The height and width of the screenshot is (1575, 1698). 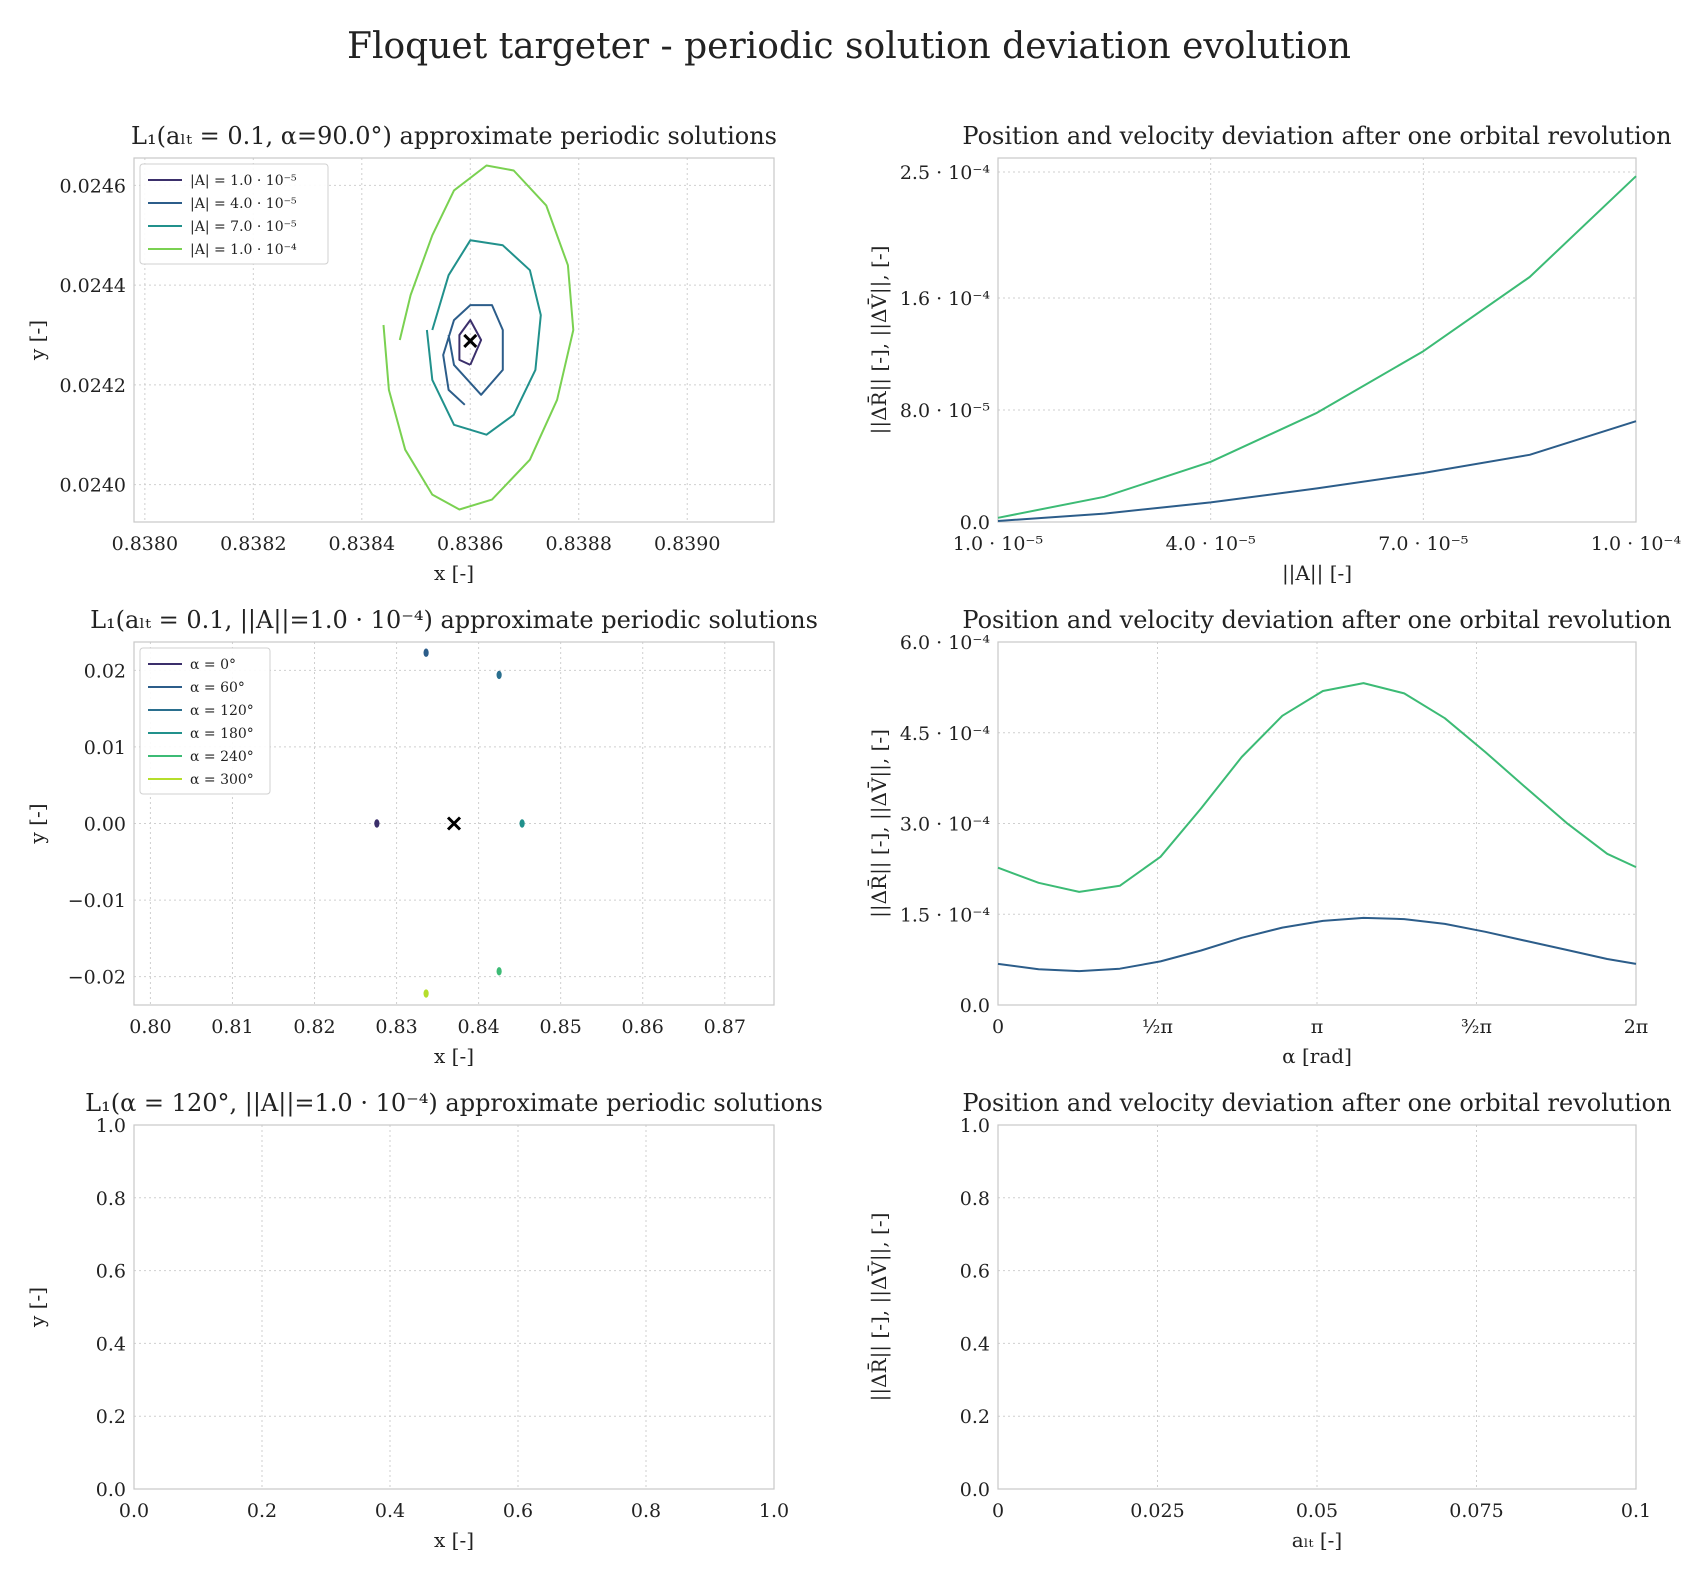 I want to click on x-tick-label: 0.80, so click(x=150, y=1027).